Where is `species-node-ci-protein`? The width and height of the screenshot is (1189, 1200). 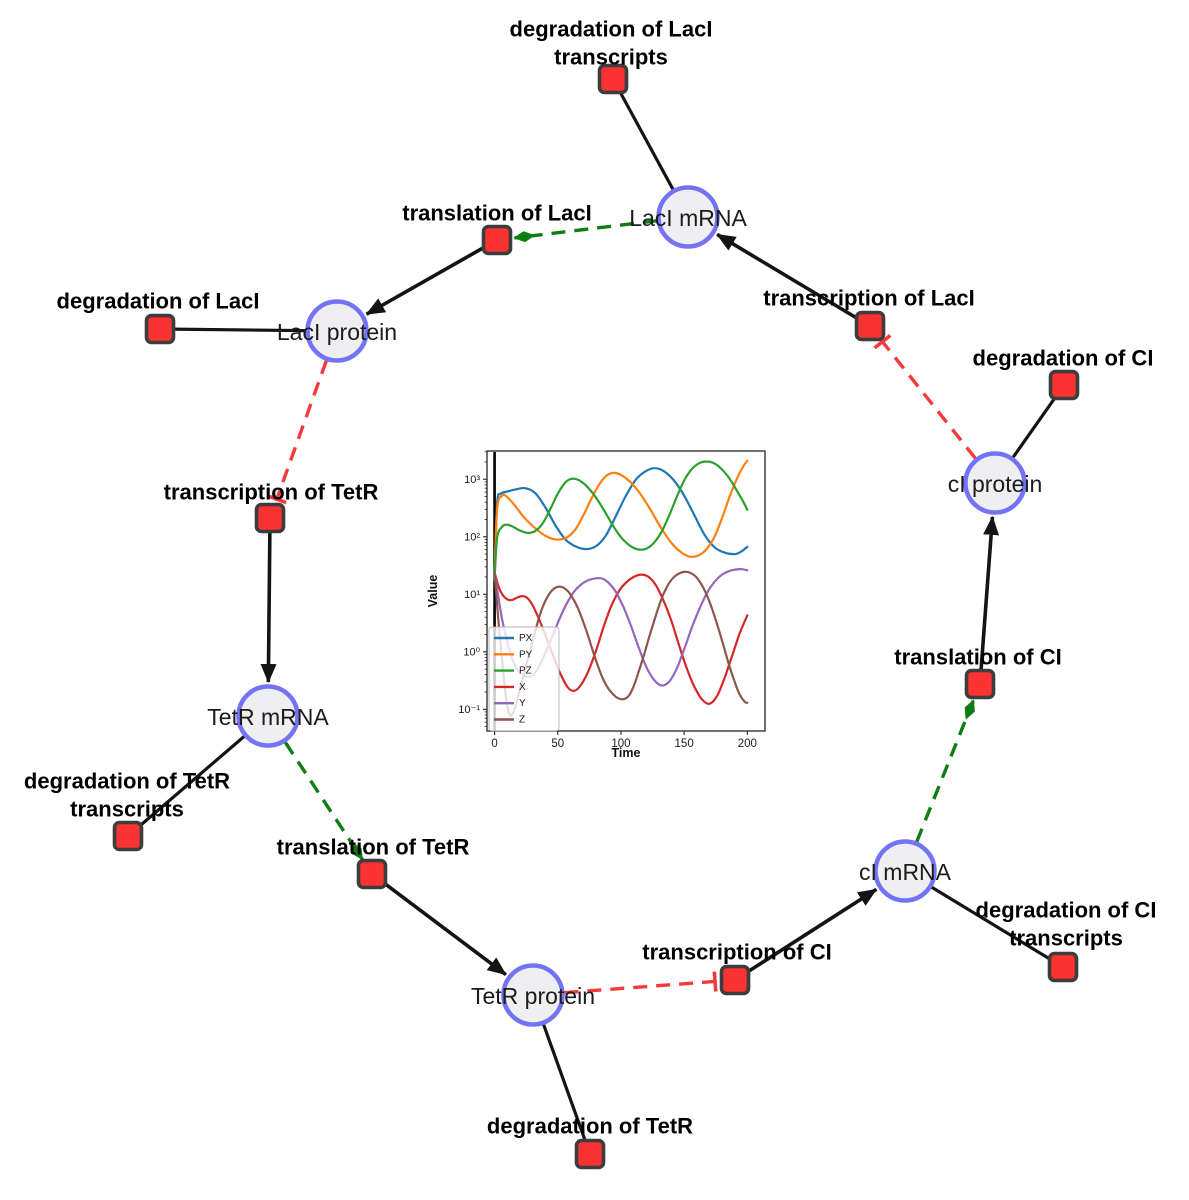
species-node-ci-protein is located at coordinates (995, 483).